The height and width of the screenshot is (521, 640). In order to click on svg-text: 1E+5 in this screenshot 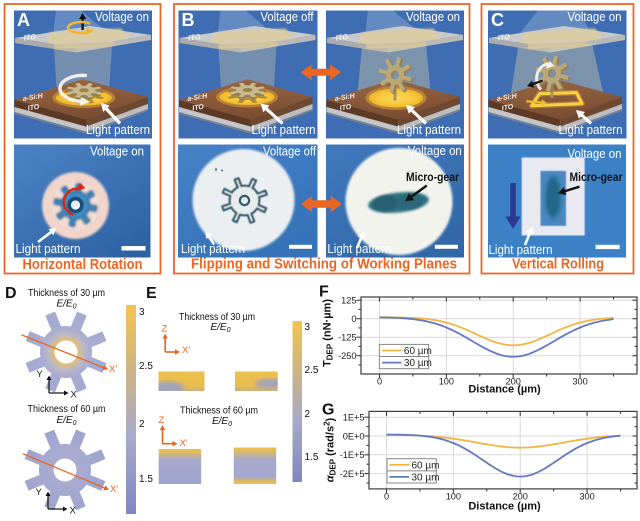, I will do `click(354, 418)`.